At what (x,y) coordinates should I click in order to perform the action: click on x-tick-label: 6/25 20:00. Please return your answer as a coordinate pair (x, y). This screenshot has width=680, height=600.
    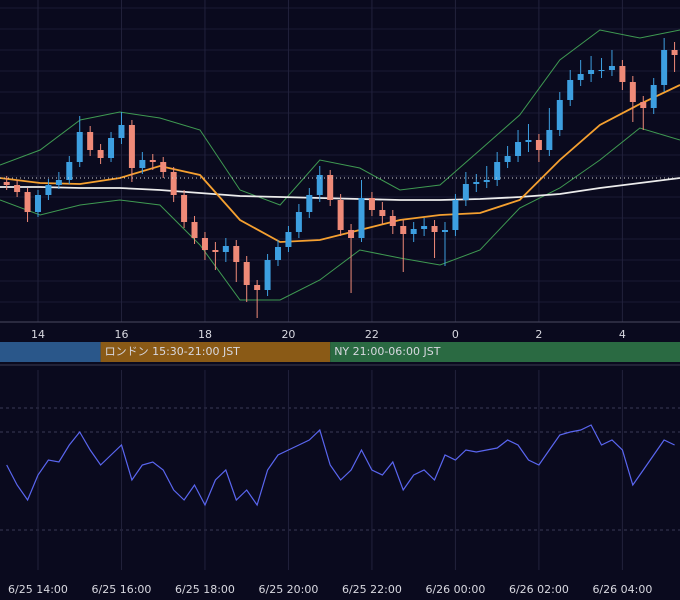
    Looking at the image, I should click on (288, 589).